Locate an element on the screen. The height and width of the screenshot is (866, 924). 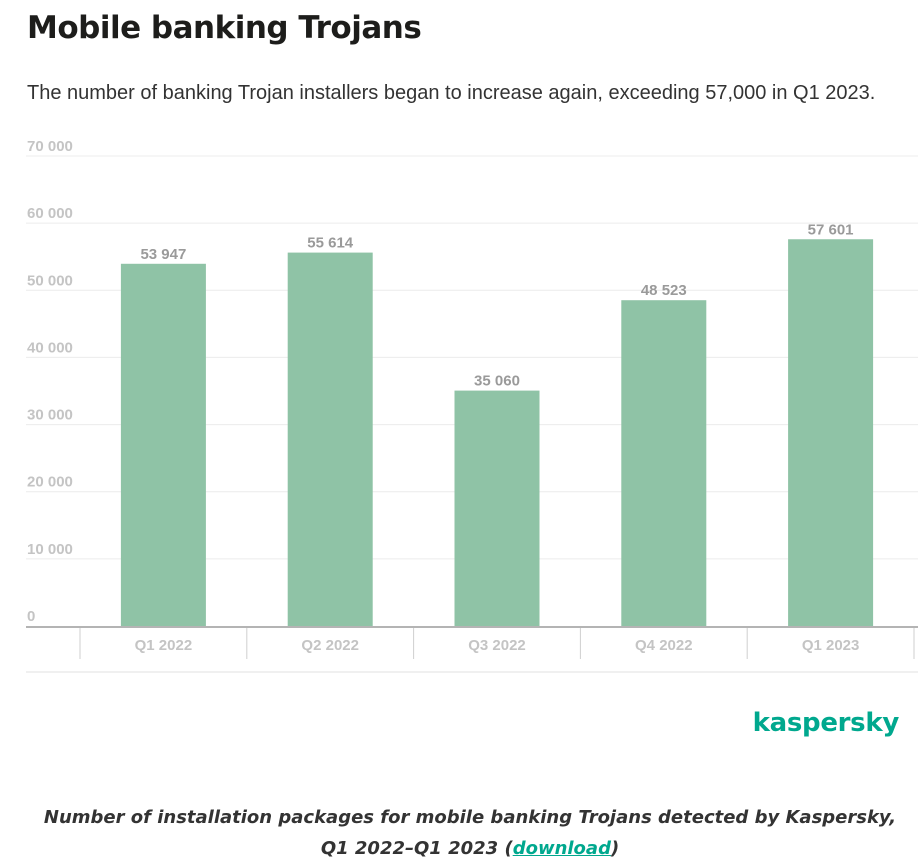
kaspersky-logo: kaspersky is located at coordinates (826, 723).